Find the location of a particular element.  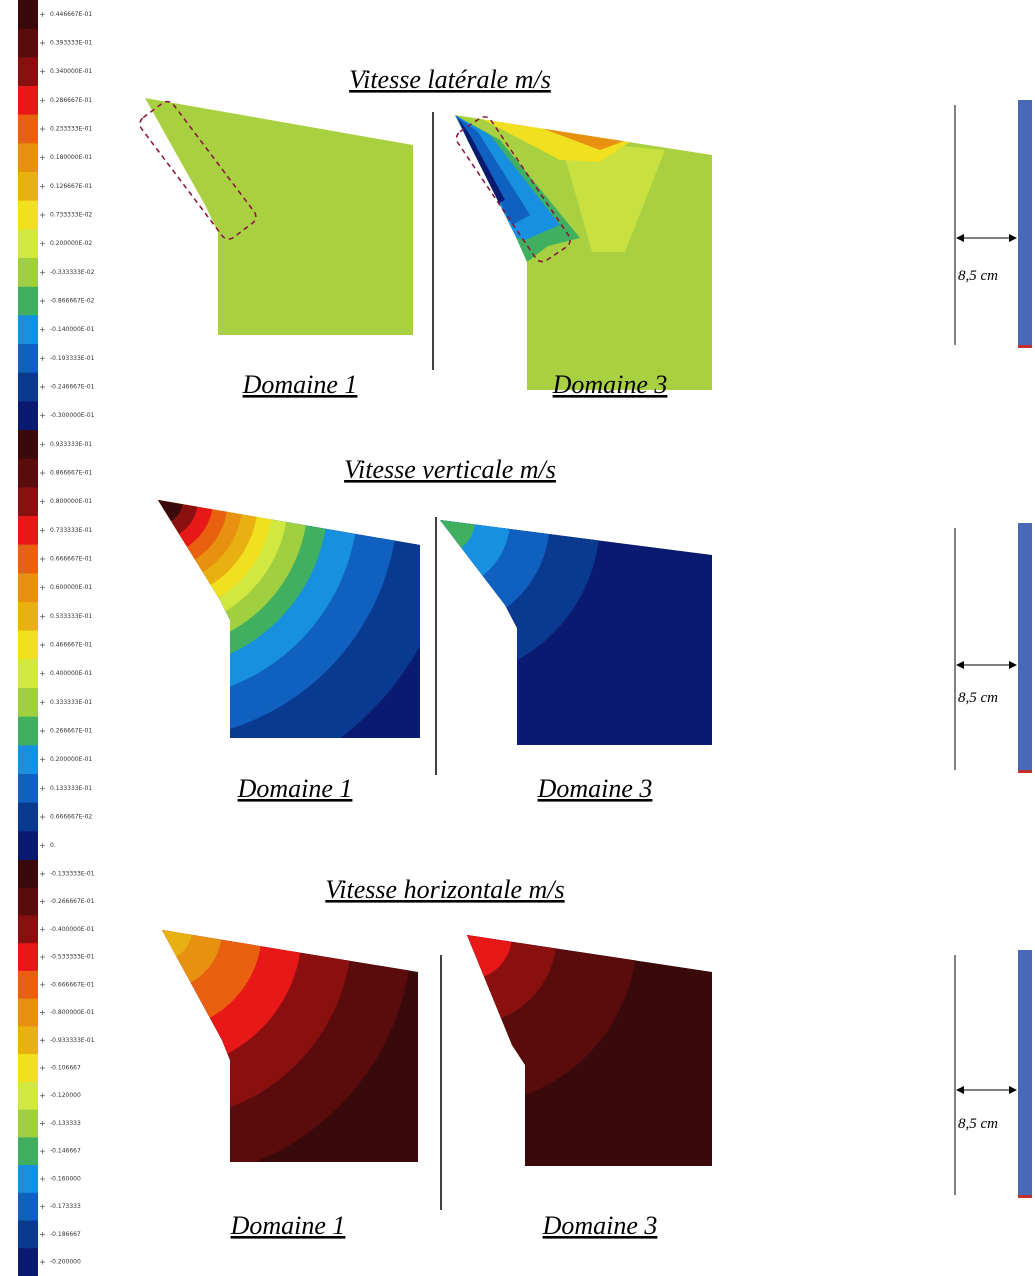

legend-label: -0.146667 is located at coordinates (65, 1151).